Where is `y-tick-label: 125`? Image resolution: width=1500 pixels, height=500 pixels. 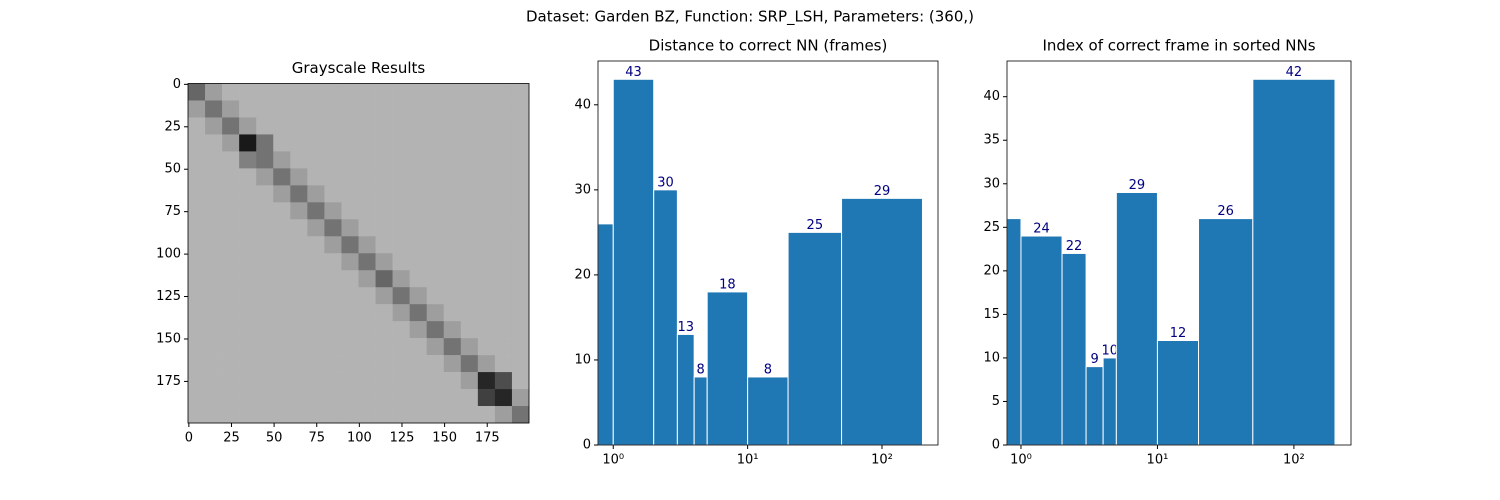 y-tick-label: 125 is located at coordinates (168, 296).